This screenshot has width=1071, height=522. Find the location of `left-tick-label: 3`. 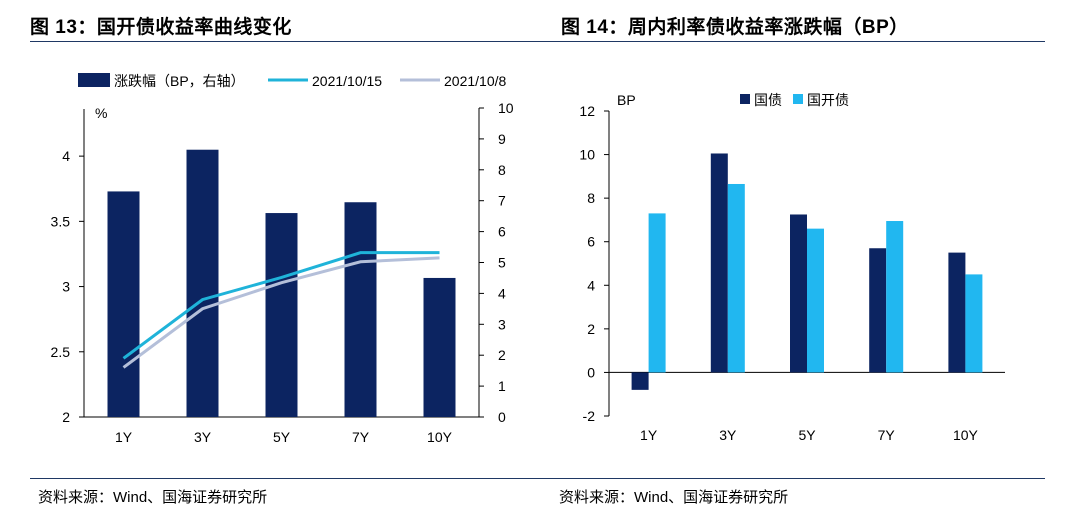

left-tick-label: 3 is located at coordinates (66, 287).